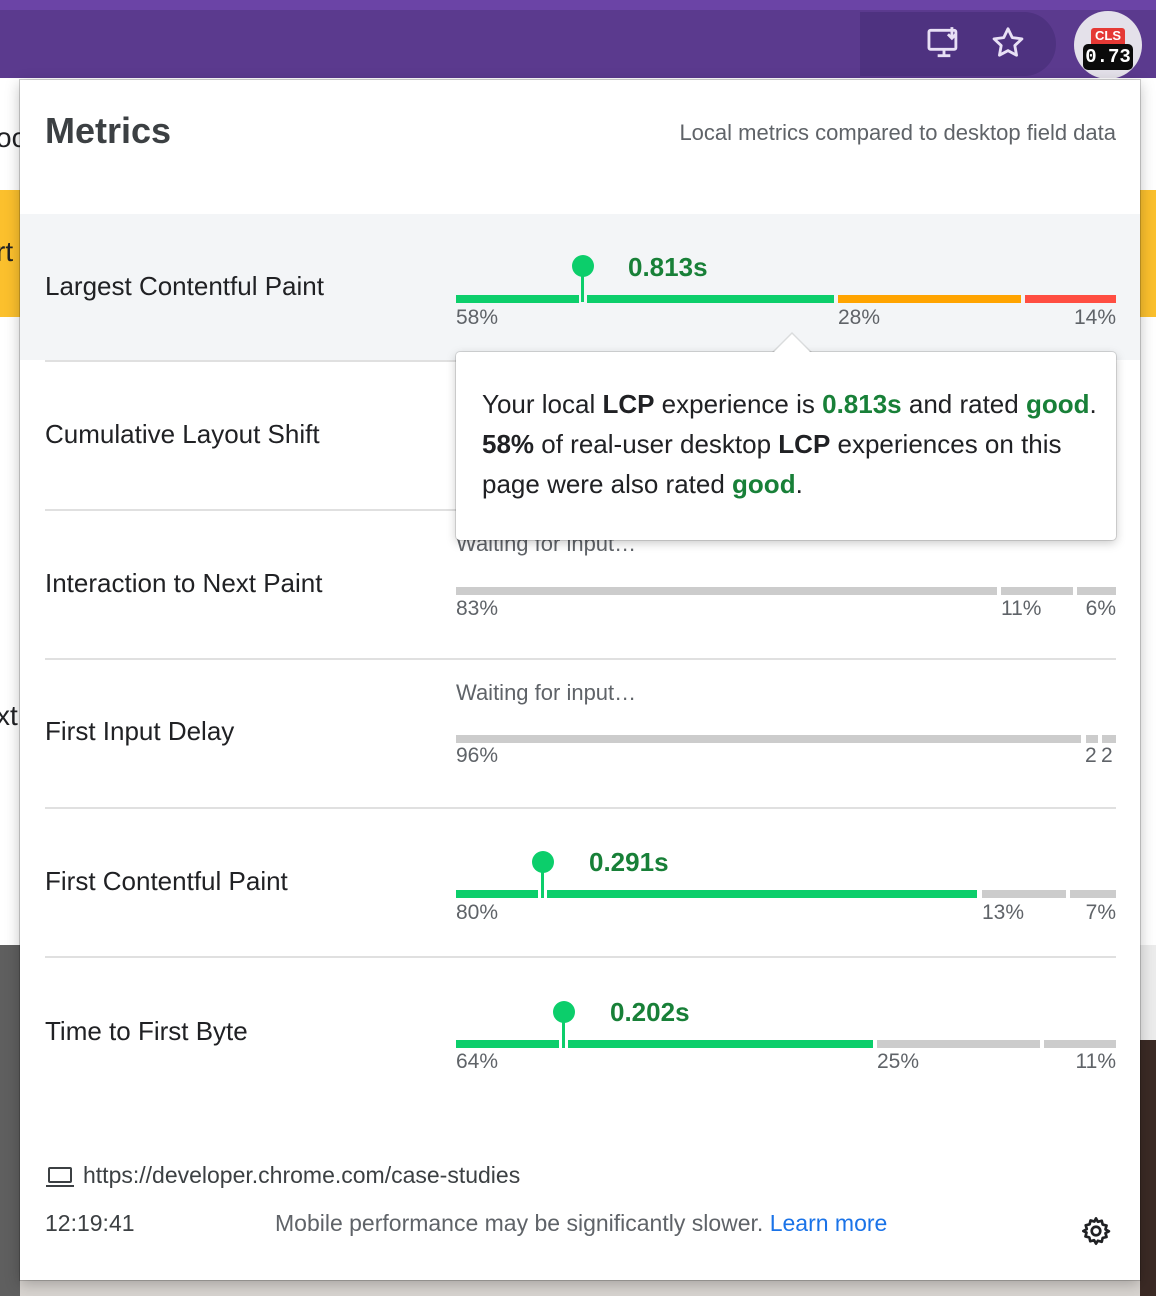 The width and height of the screenshot is (1156, 1296). Describe the element at coordinates (477, 912) in the screenshot. I see `distribution-pct-good: 80%` at that location.